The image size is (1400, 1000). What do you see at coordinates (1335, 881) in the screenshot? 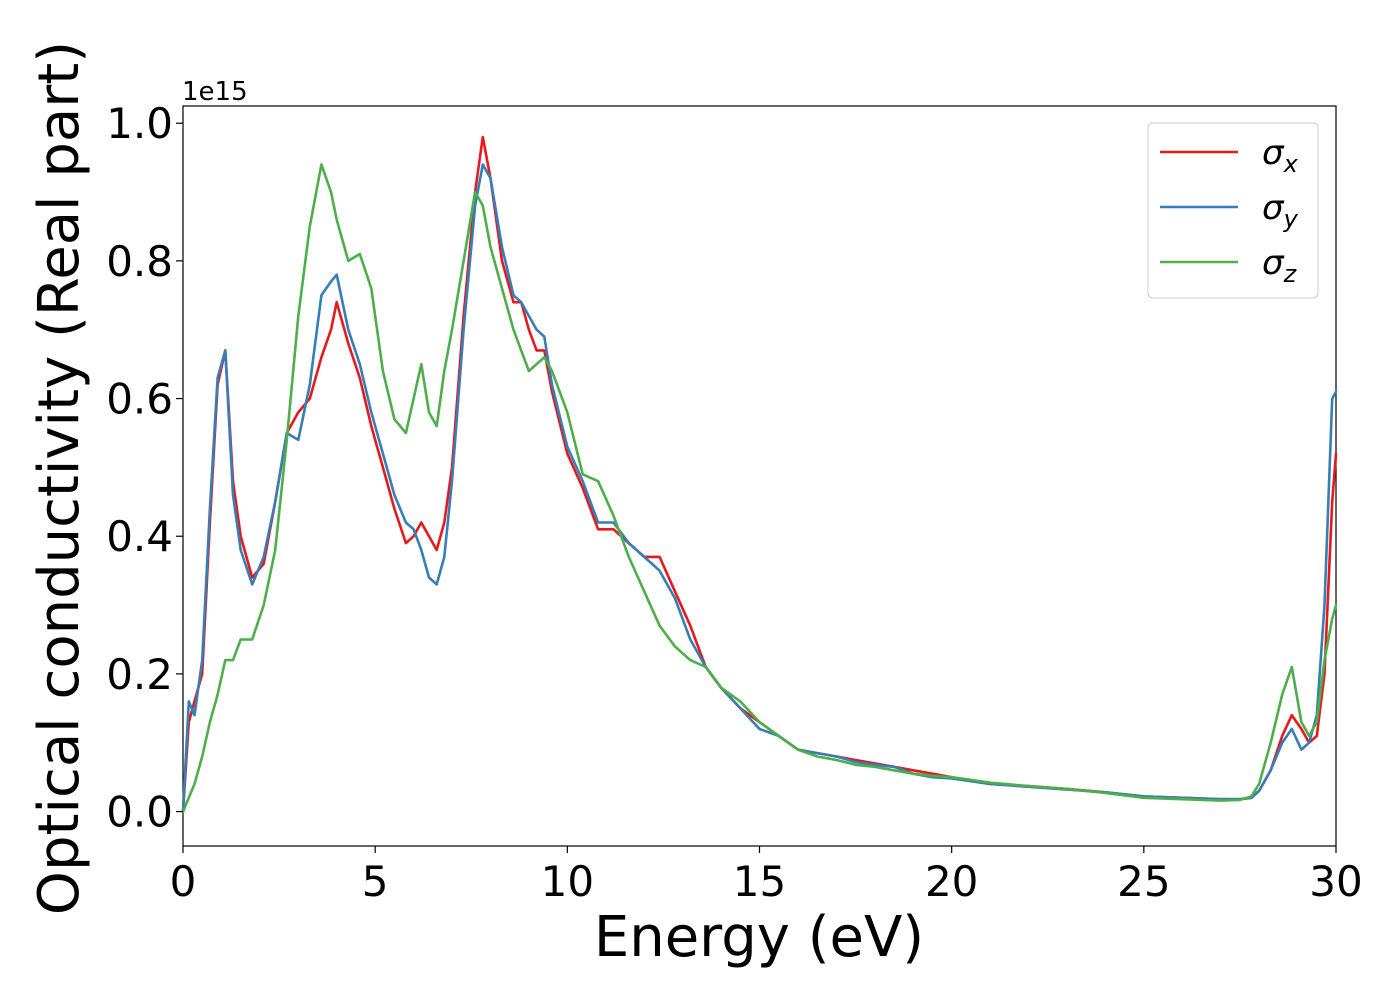
I see `x-tick-label: 30` at bounding box center [1335, 881].